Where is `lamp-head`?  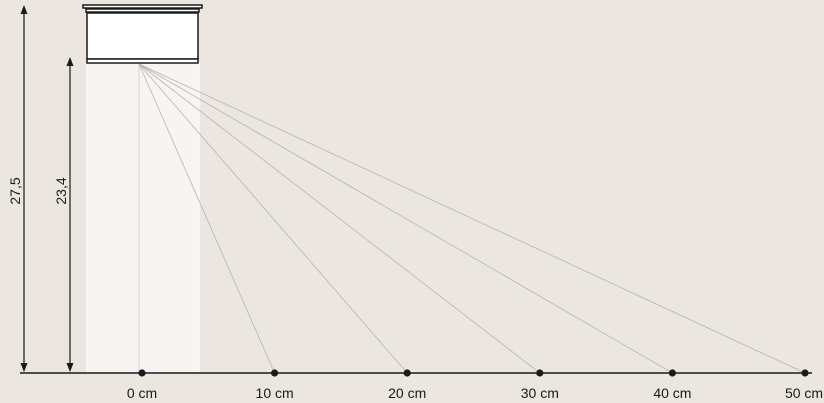 lamp-head is located at coordinates (142, 34).